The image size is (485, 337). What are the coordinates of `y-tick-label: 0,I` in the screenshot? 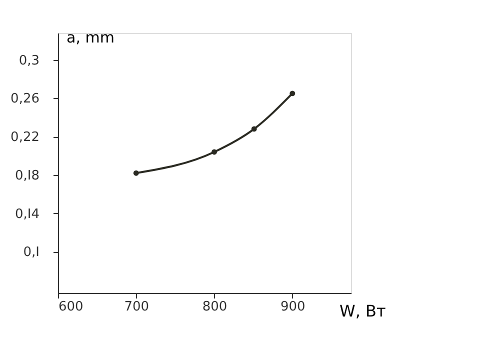 It's located at (31, 252).